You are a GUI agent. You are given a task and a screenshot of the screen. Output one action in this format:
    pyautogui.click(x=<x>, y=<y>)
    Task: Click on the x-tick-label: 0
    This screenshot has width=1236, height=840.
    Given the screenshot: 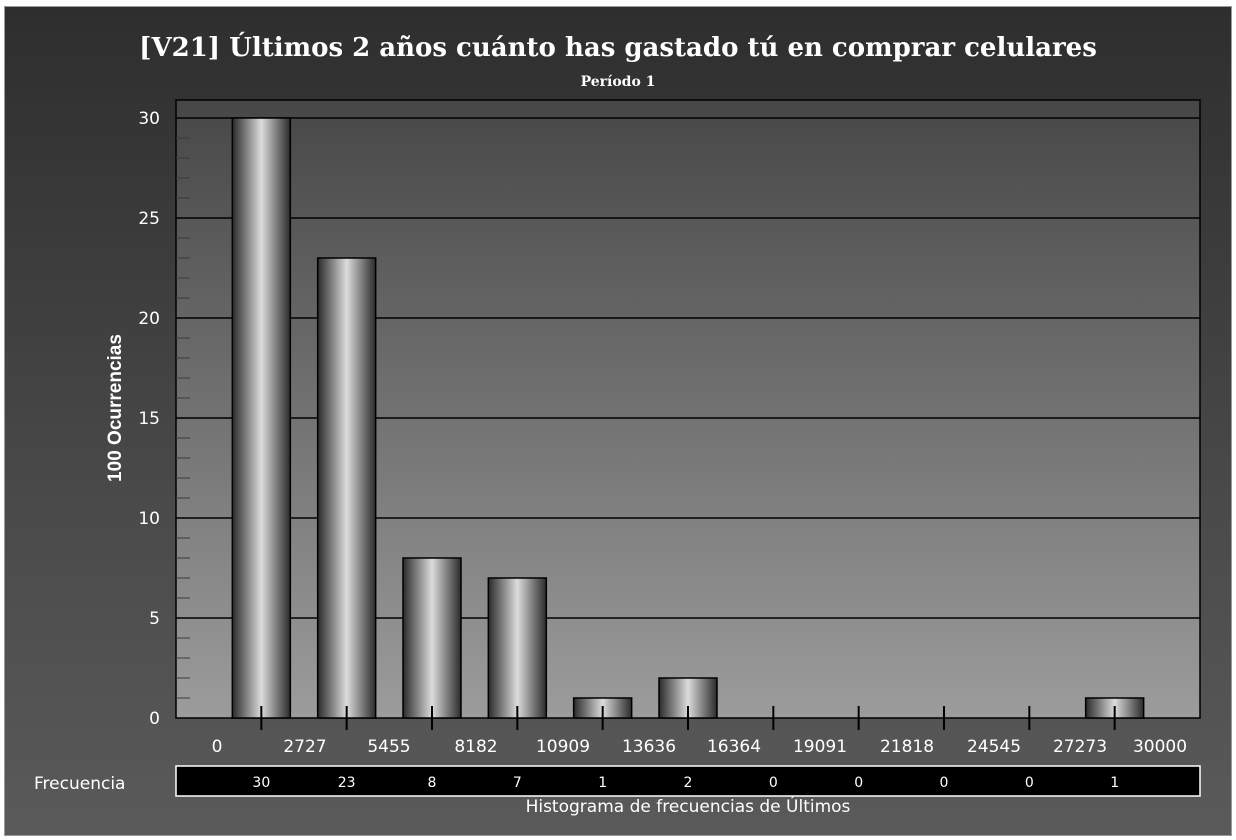 What is the action you would take?
    pyautogui.click(x=217, y=747)
    